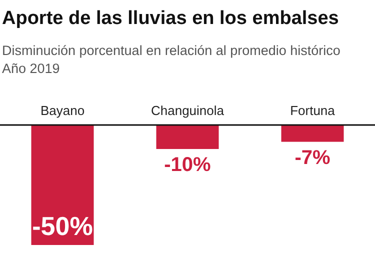 The width and height of the screenshot is (375, 272). Describe the element at coordinates (313, 110) in the screenshot. I see `x-tick-label: Fortuna` at that location.